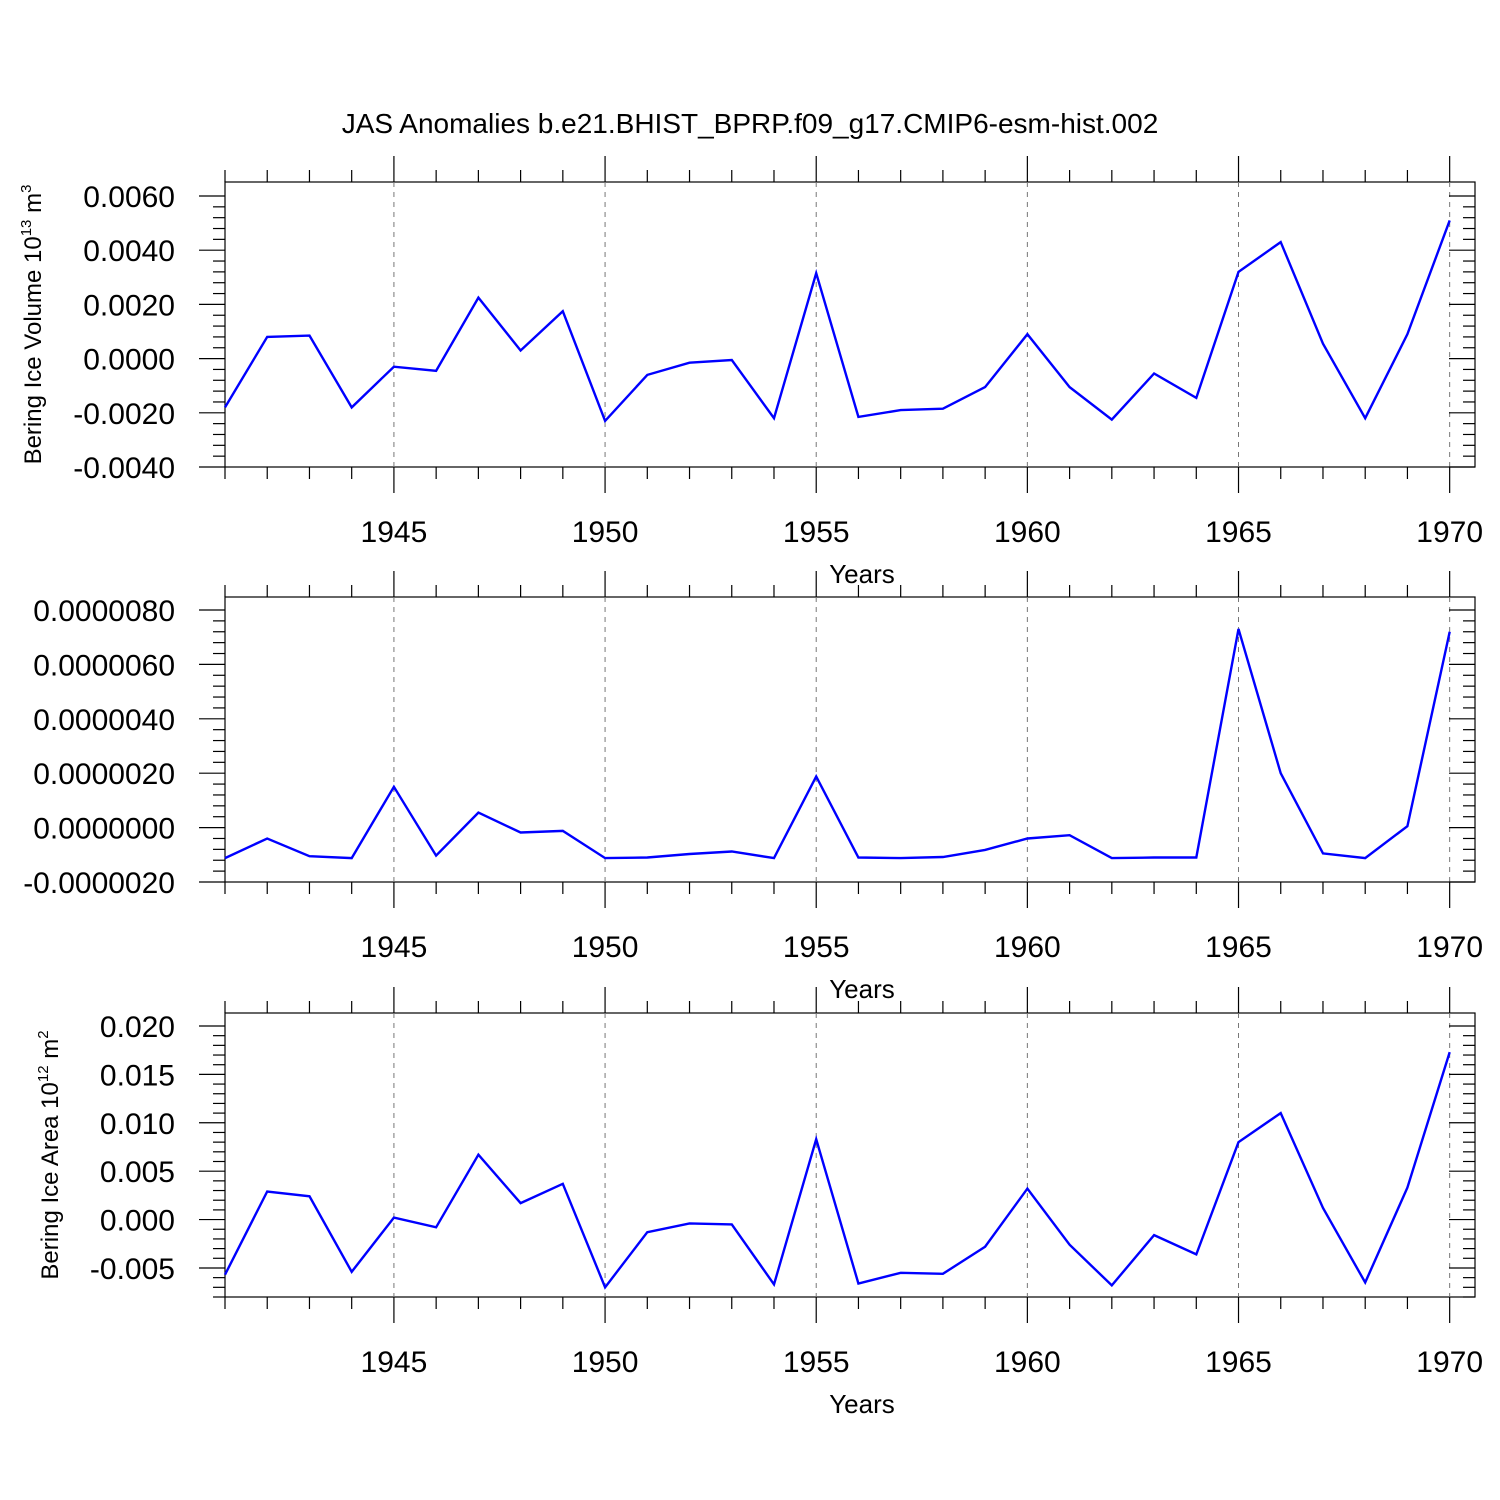  What do you see at coordinates (43, 1073) in the screenshot?
I see `y-axis-title-exponent: 12` at bounding box center [43, 1073].